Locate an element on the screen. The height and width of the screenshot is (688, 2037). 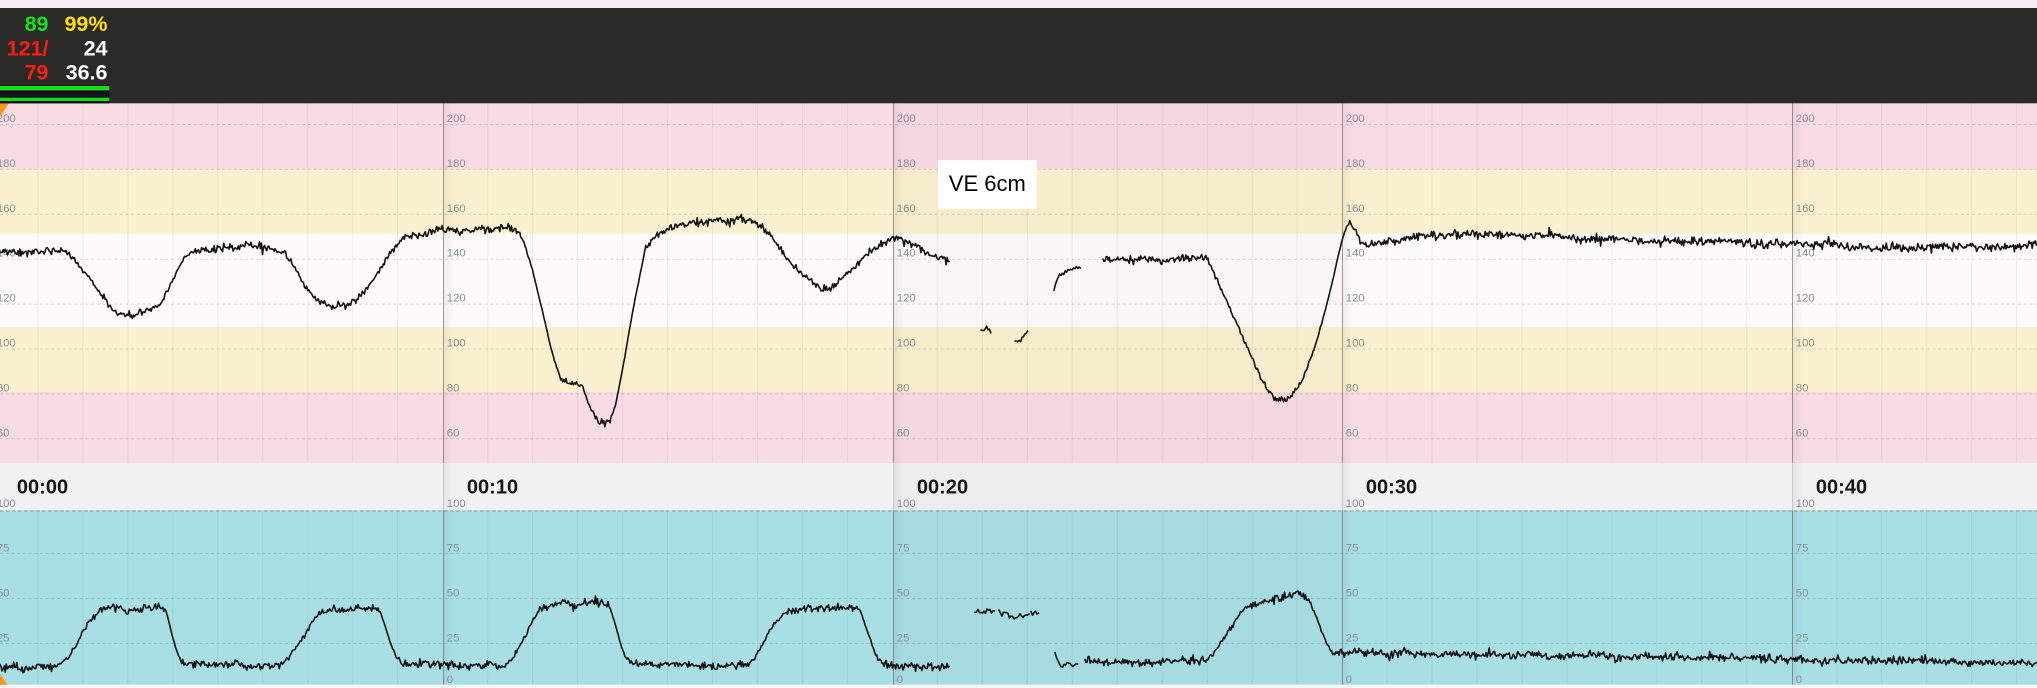
svg-text: 36.6 is located at coordinates (87, 73).